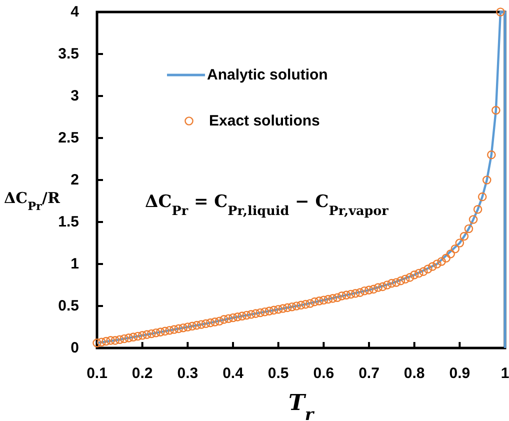  Describe the element at coordinates (68, 222) in the screenshot. I see `y-tick-label: 1.5` at that location.